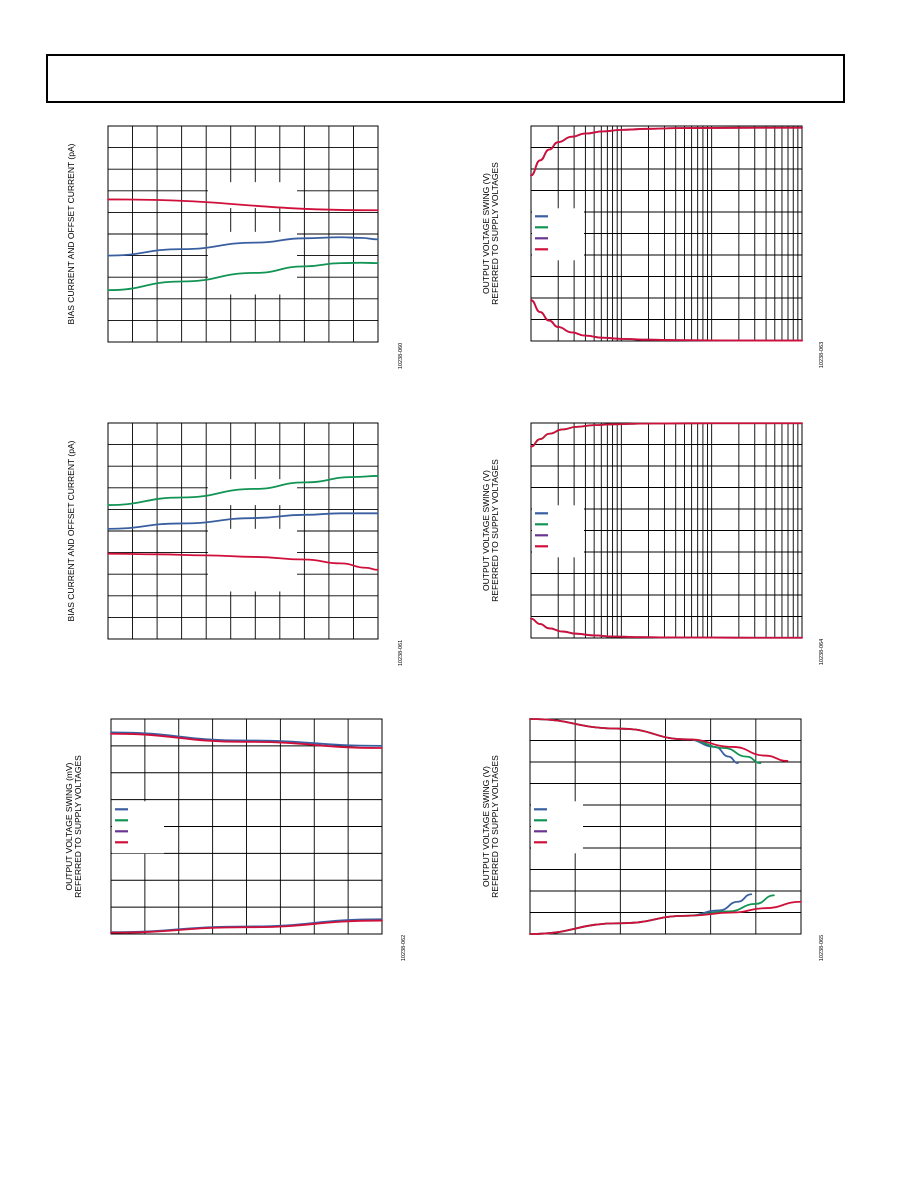 The image size is (918, 1188). What do you see at coordinates (445, 78) in the screenshot?
I see `page-header-box` at bounding box center [445, 78].